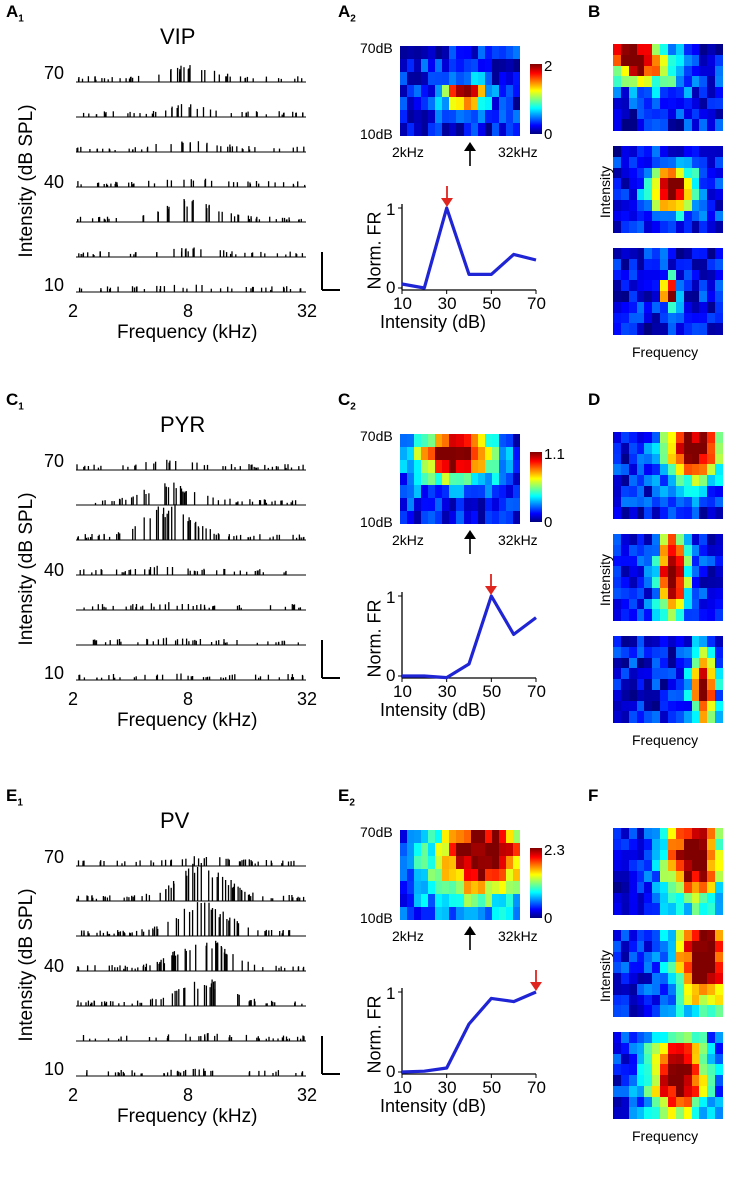 The image size is (729, 1198). I want to click on colorbar-max: 1.1, so click(554, 454).